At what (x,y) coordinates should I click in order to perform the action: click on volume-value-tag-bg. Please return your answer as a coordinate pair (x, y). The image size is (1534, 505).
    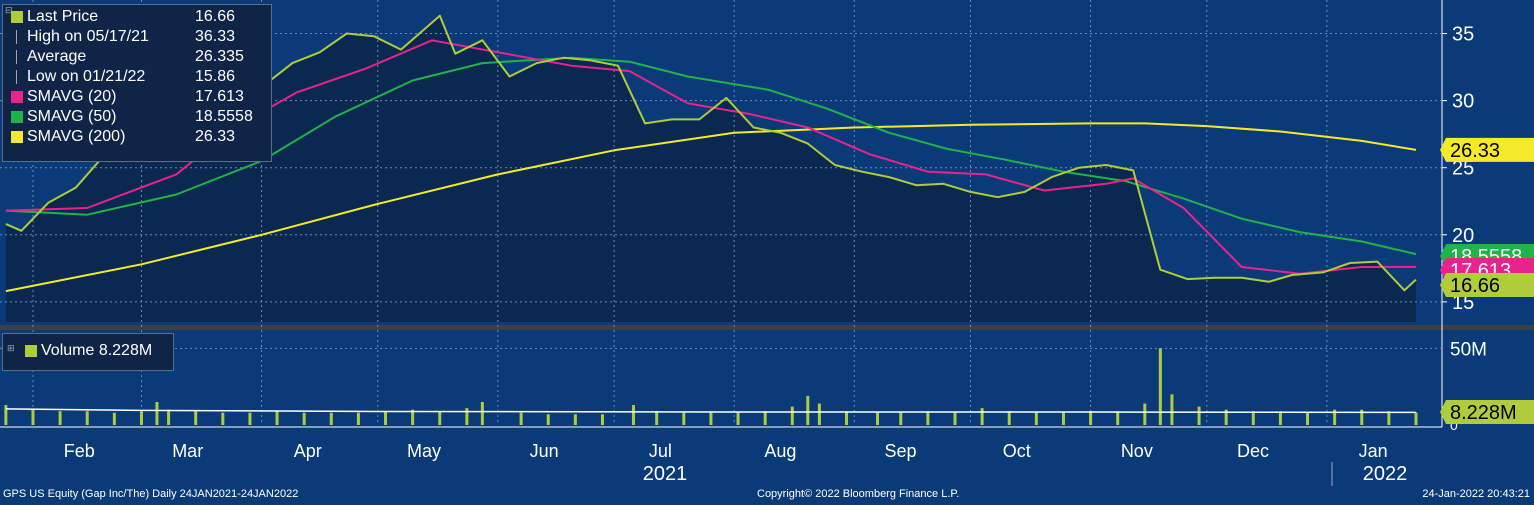
    Looking at the image, I should click on (1487, 412).